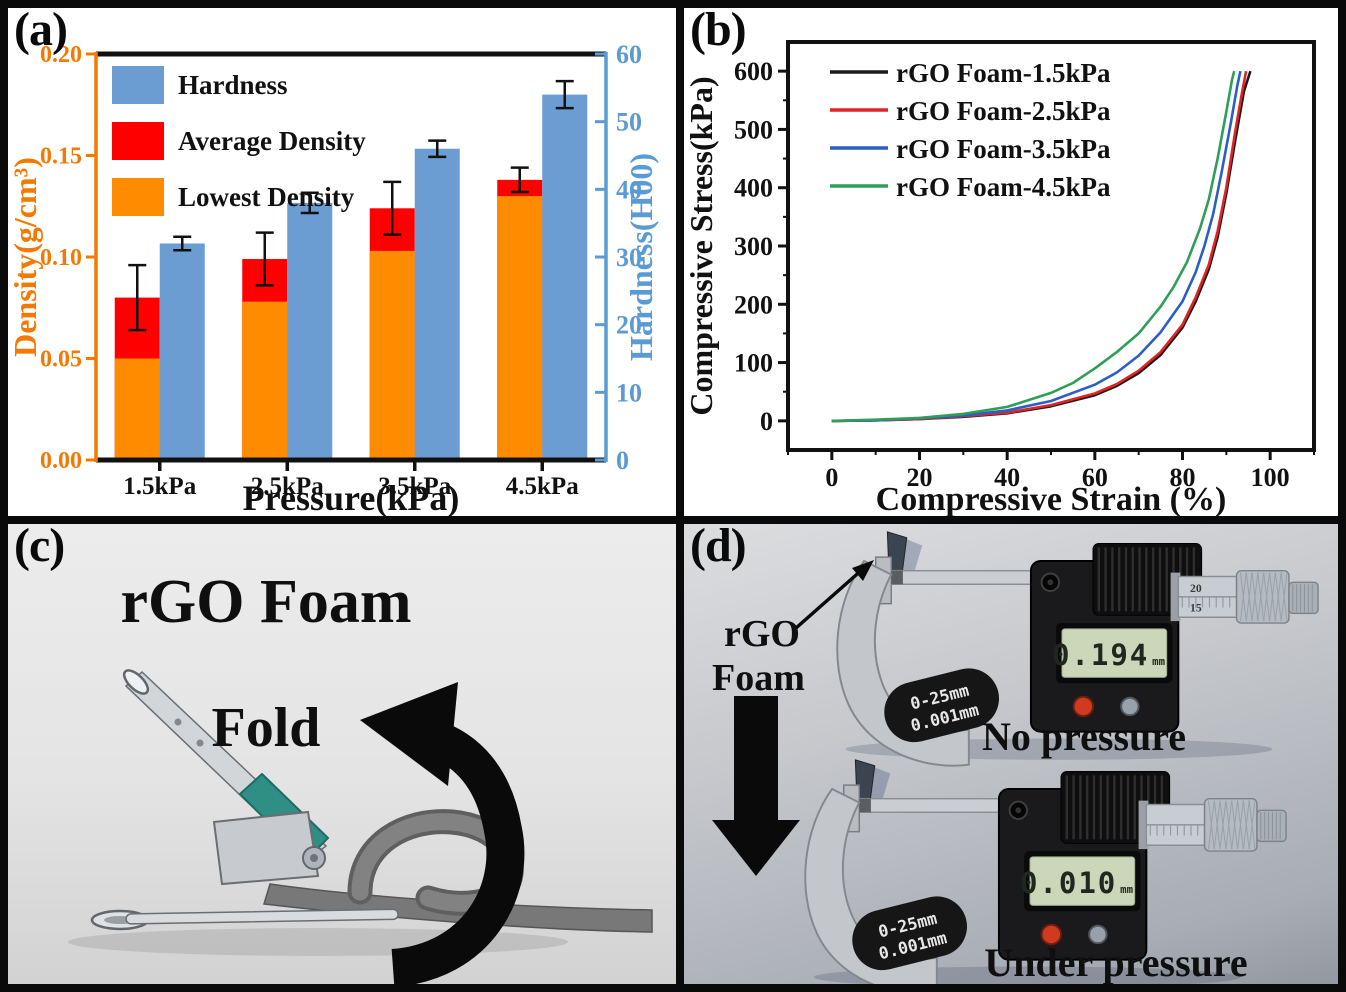  I want to click on thimble-scale-number: 15, so click(1196, 607).